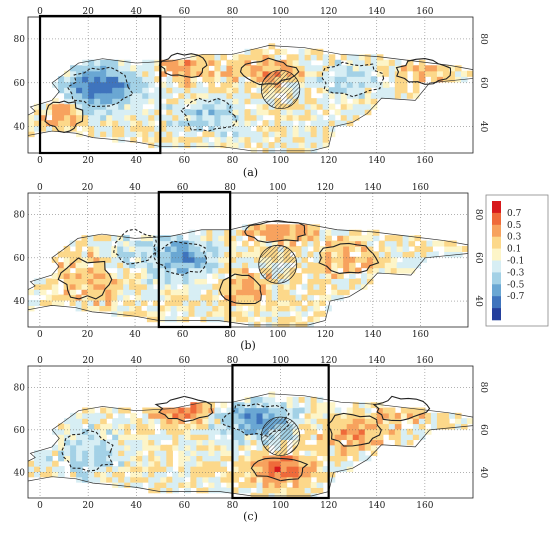  Describe the element at coordinates (325, 335) in the screenshot. I see `x-tick-bottom: 120` at that location.